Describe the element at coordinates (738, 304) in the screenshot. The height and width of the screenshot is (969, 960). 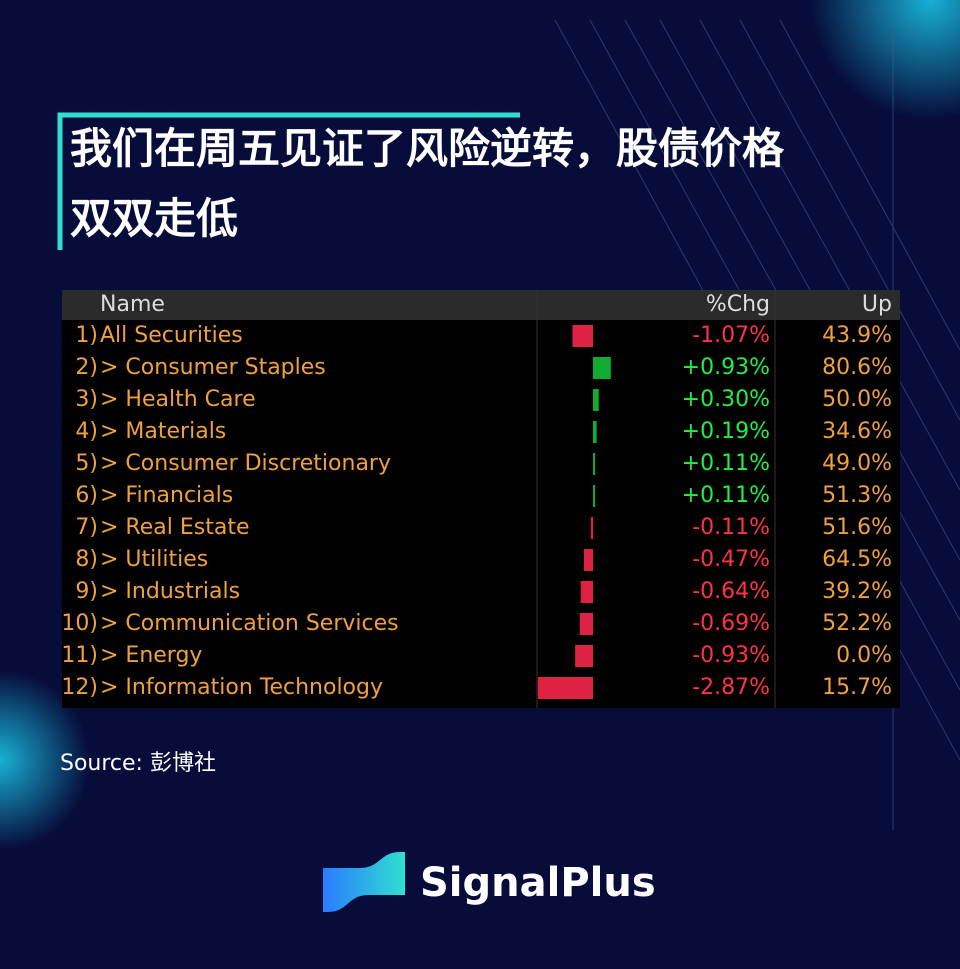
I see `column-header: %Chg` at that location.